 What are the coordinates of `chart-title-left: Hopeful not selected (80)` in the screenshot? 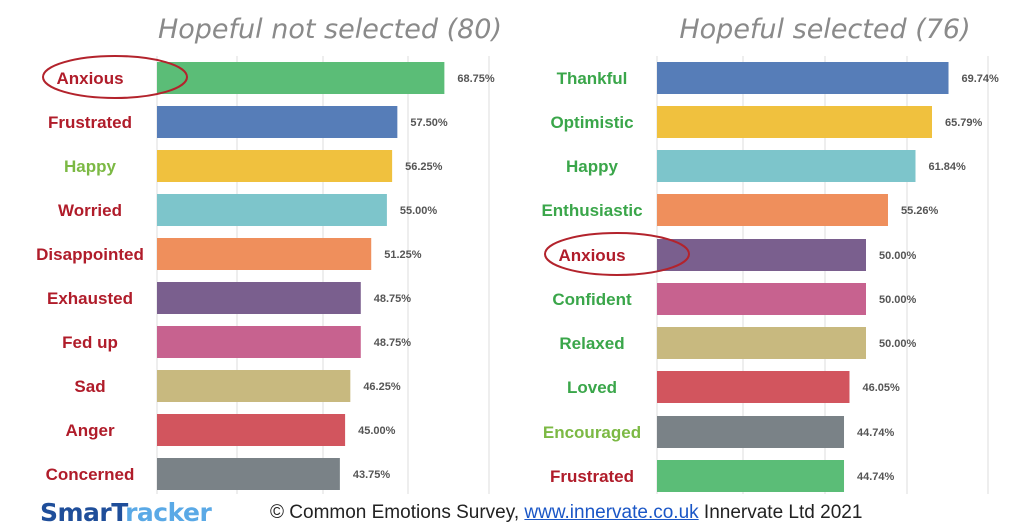 It's located at (330, 29).